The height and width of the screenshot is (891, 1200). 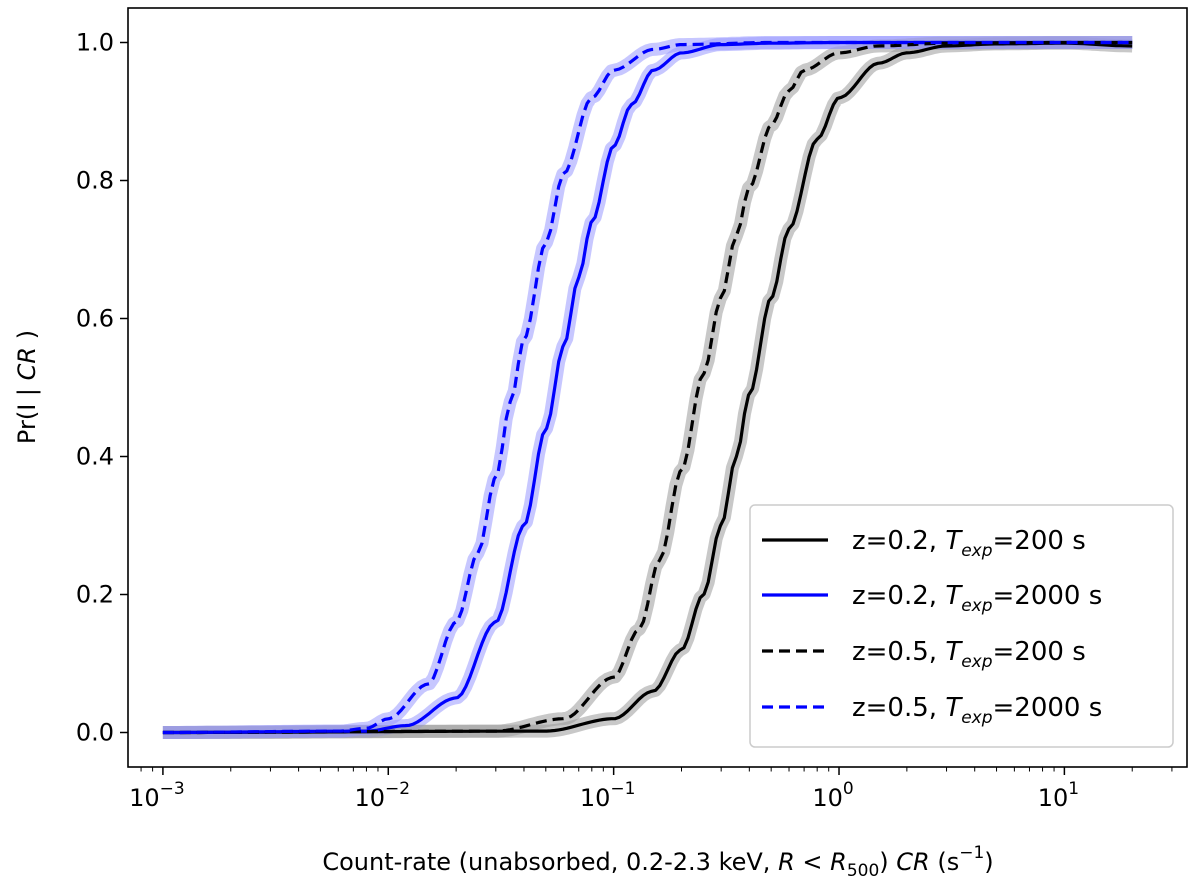 I want to click on x-tick-exponent: −1, so click(x=622, y=789).